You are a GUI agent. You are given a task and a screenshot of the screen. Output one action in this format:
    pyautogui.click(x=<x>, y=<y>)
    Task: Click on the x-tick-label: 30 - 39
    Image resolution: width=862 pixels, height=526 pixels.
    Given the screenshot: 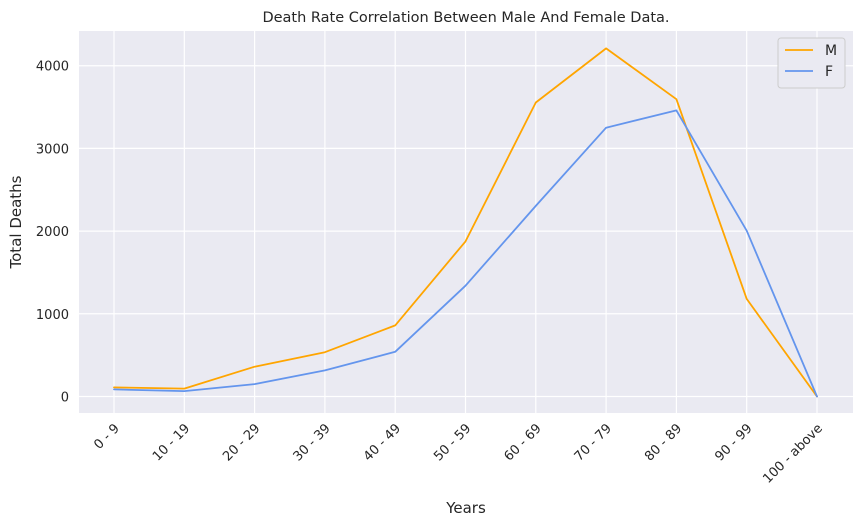 What is the action you would take?
    pyautogui.click(x=312, y=442)
    